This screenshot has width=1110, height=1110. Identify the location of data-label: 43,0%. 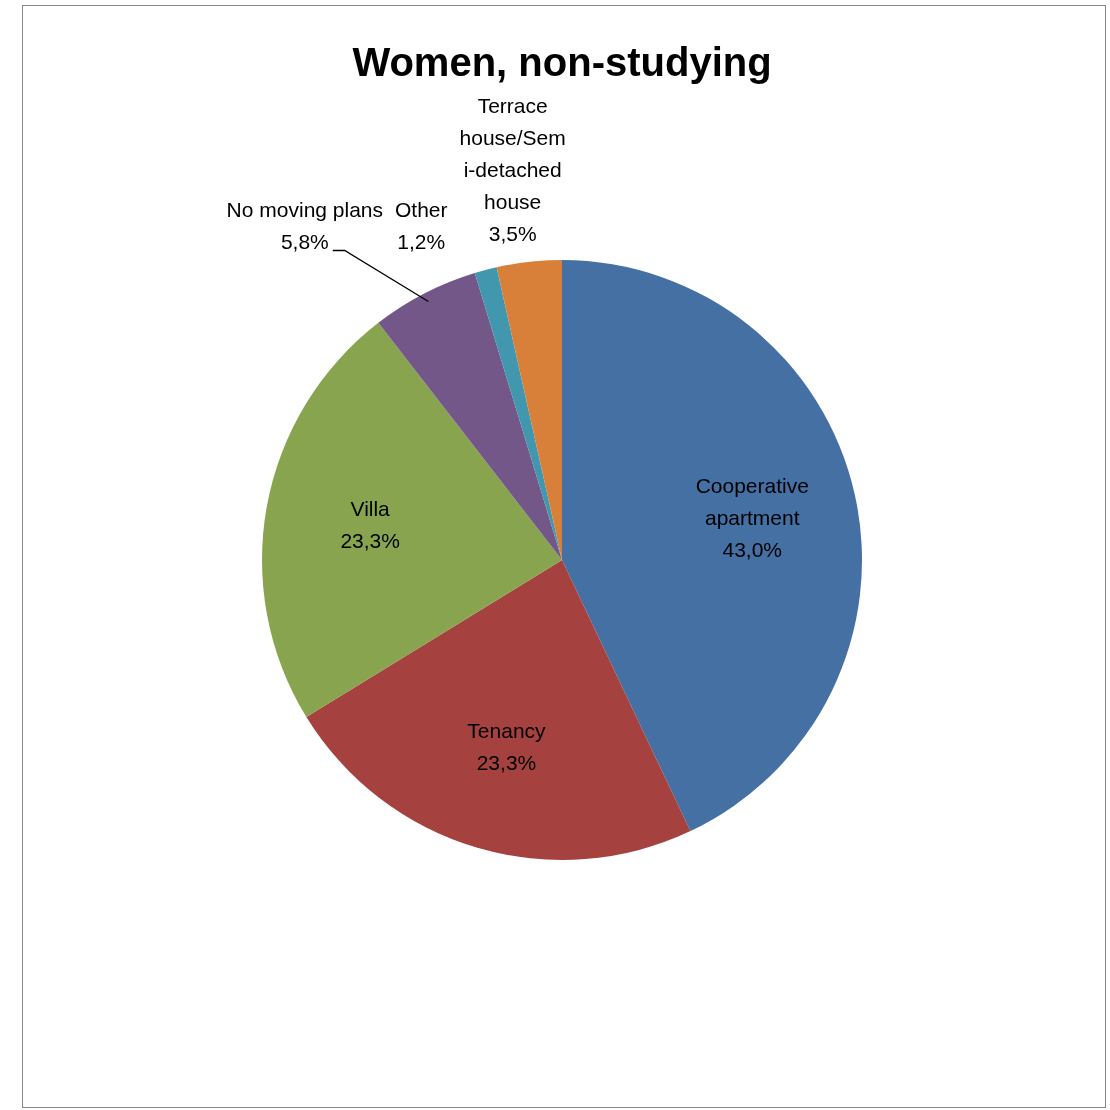
(752, 549).